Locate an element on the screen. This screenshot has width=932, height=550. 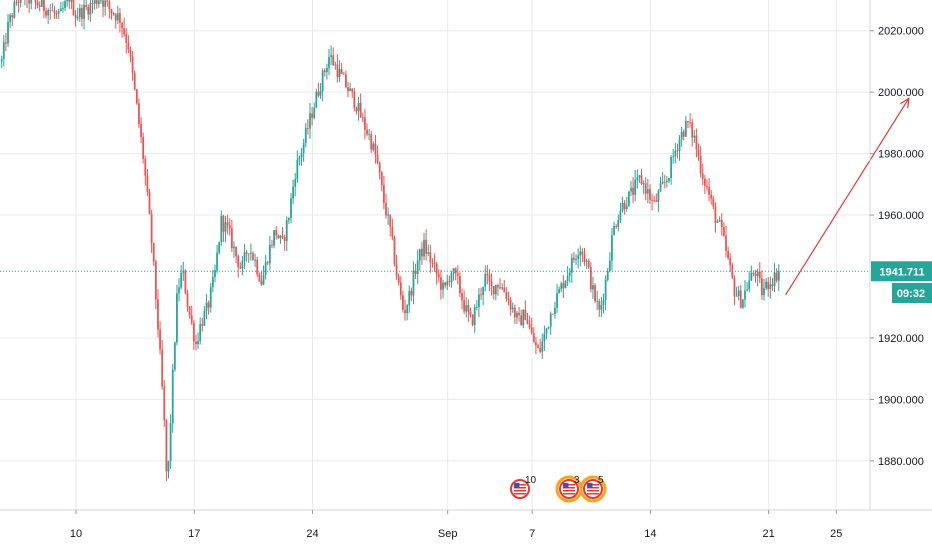
trend-arrow-drawing is located at coordinates (847, 196).